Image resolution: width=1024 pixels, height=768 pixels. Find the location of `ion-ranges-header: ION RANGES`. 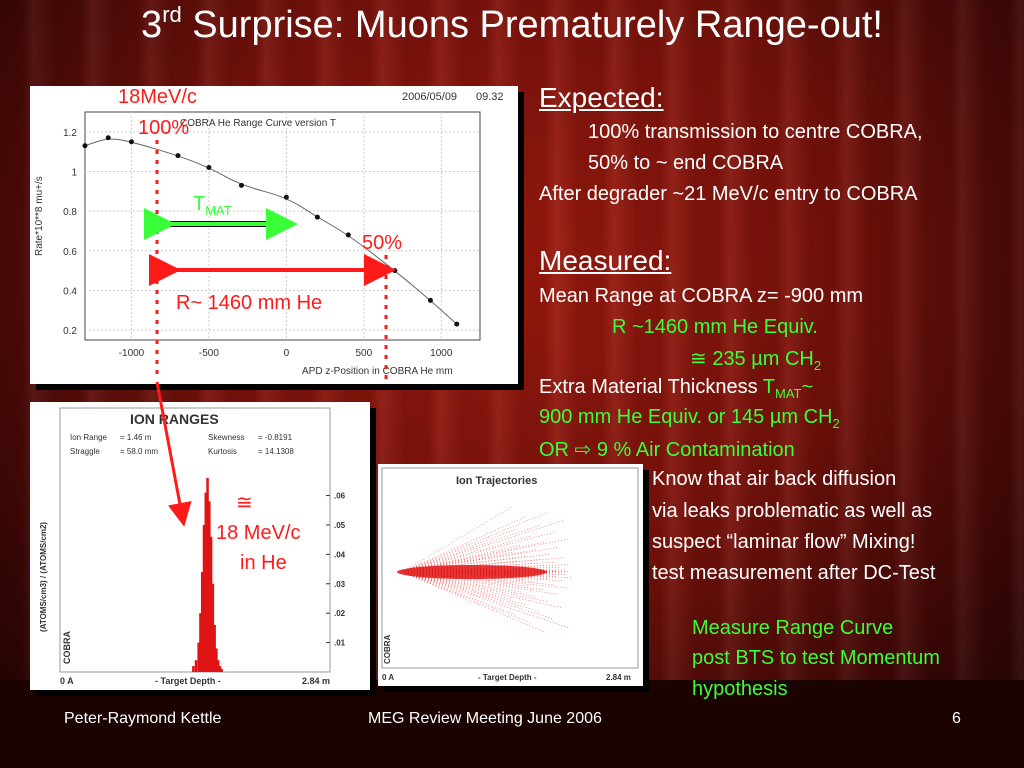

ion-ranges-header: ION RANGES is located at coordinates (174, 419).